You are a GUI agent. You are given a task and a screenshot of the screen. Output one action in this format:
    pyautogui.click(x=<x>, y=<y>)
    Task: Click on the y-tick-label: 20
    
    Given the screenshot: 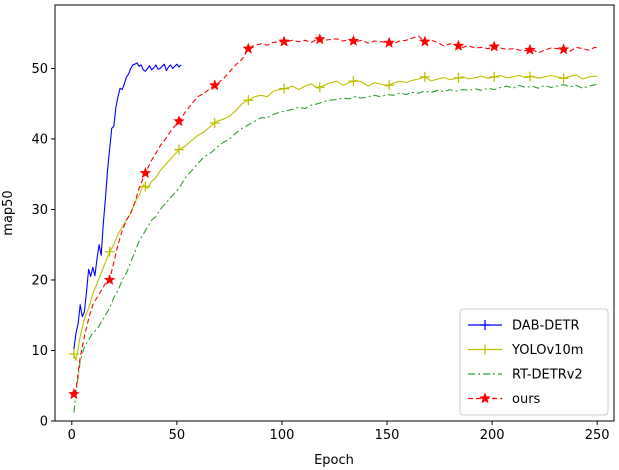 What is the action you would take?
    pyautogui.click(x=39, y=280)
    